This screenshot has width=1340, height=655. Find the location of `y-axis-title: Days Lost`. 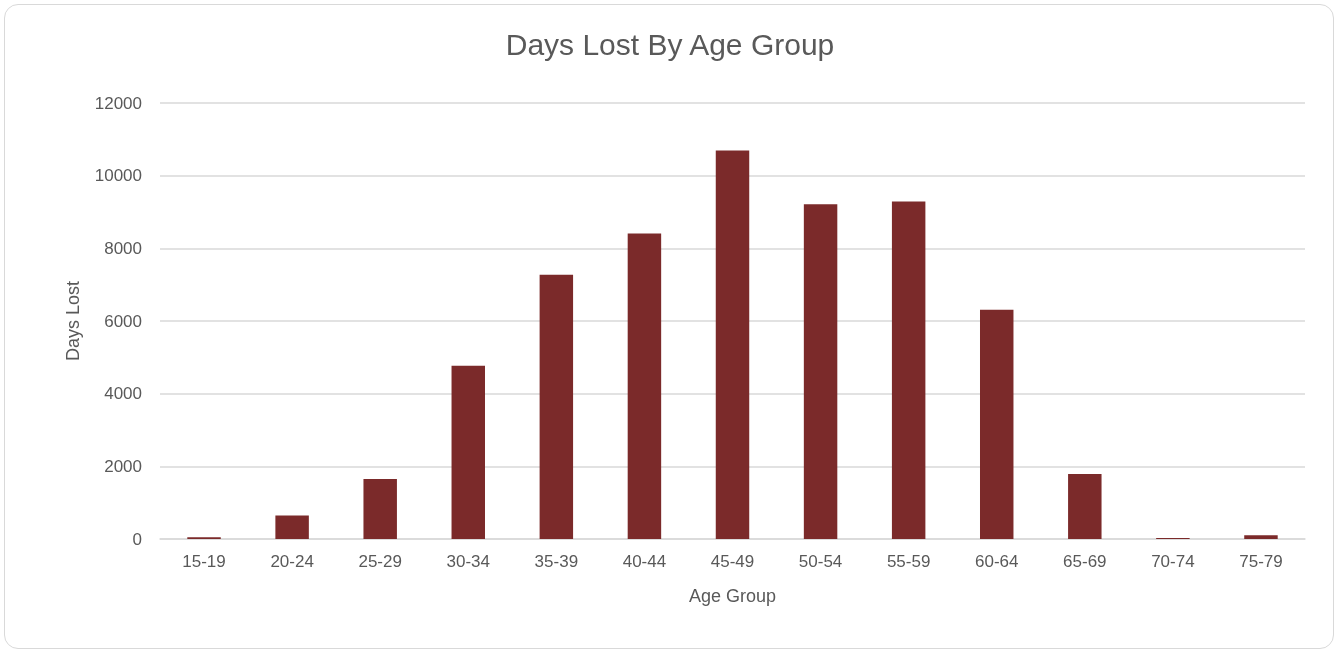

y-axis-title: Days Lost is located at coordinates (73, 321).